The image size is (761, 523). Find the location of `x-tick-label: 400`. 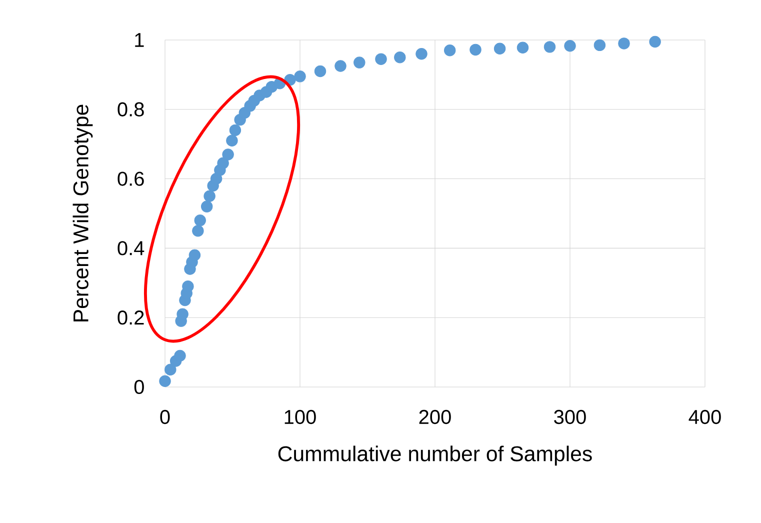

x-tick-label: 400 is located at coordinates (704, 417).